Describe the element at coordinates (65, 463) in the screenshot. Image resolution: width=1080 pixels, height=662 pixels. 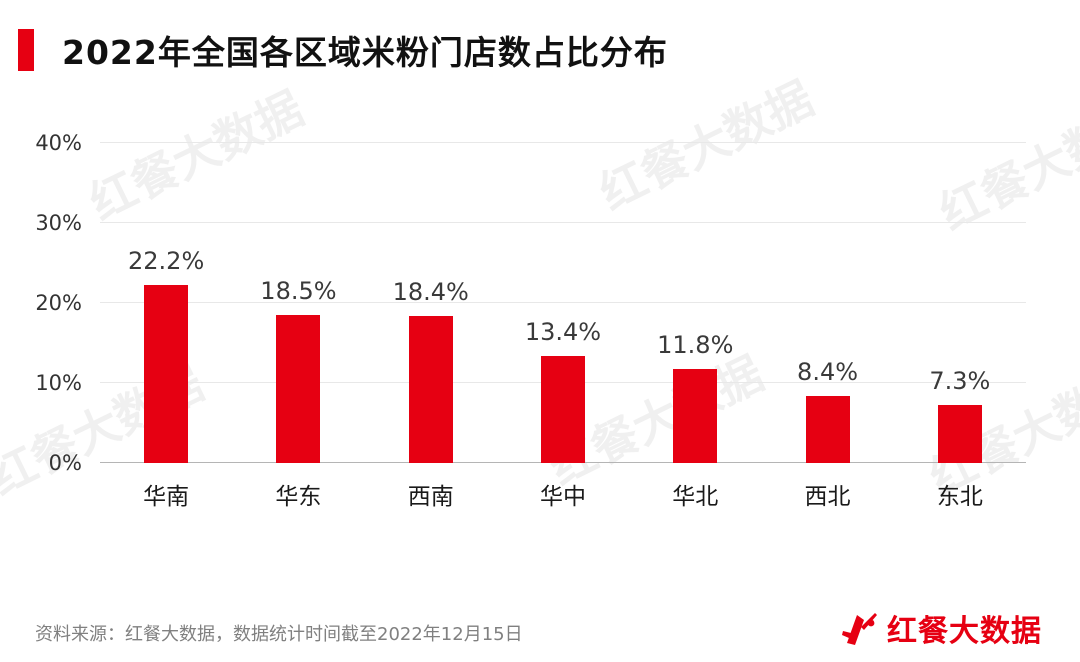
I see `y-tick-label: 0%` at that location.